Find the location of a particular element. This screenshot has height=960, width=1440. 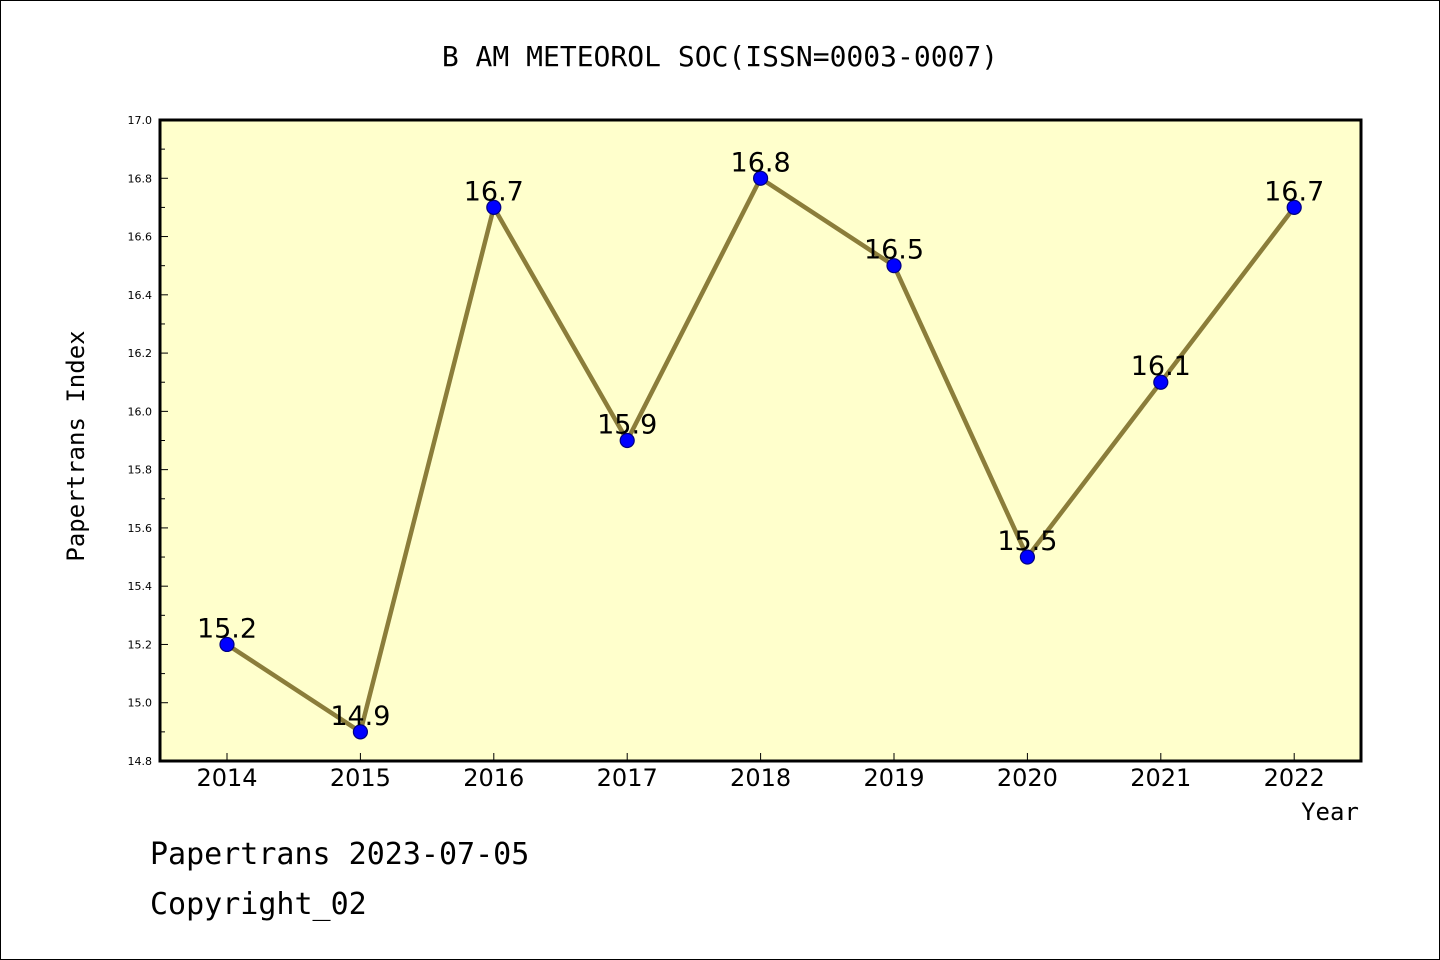

x-tick-label: 2021 is located at coordinates (1160, 778).